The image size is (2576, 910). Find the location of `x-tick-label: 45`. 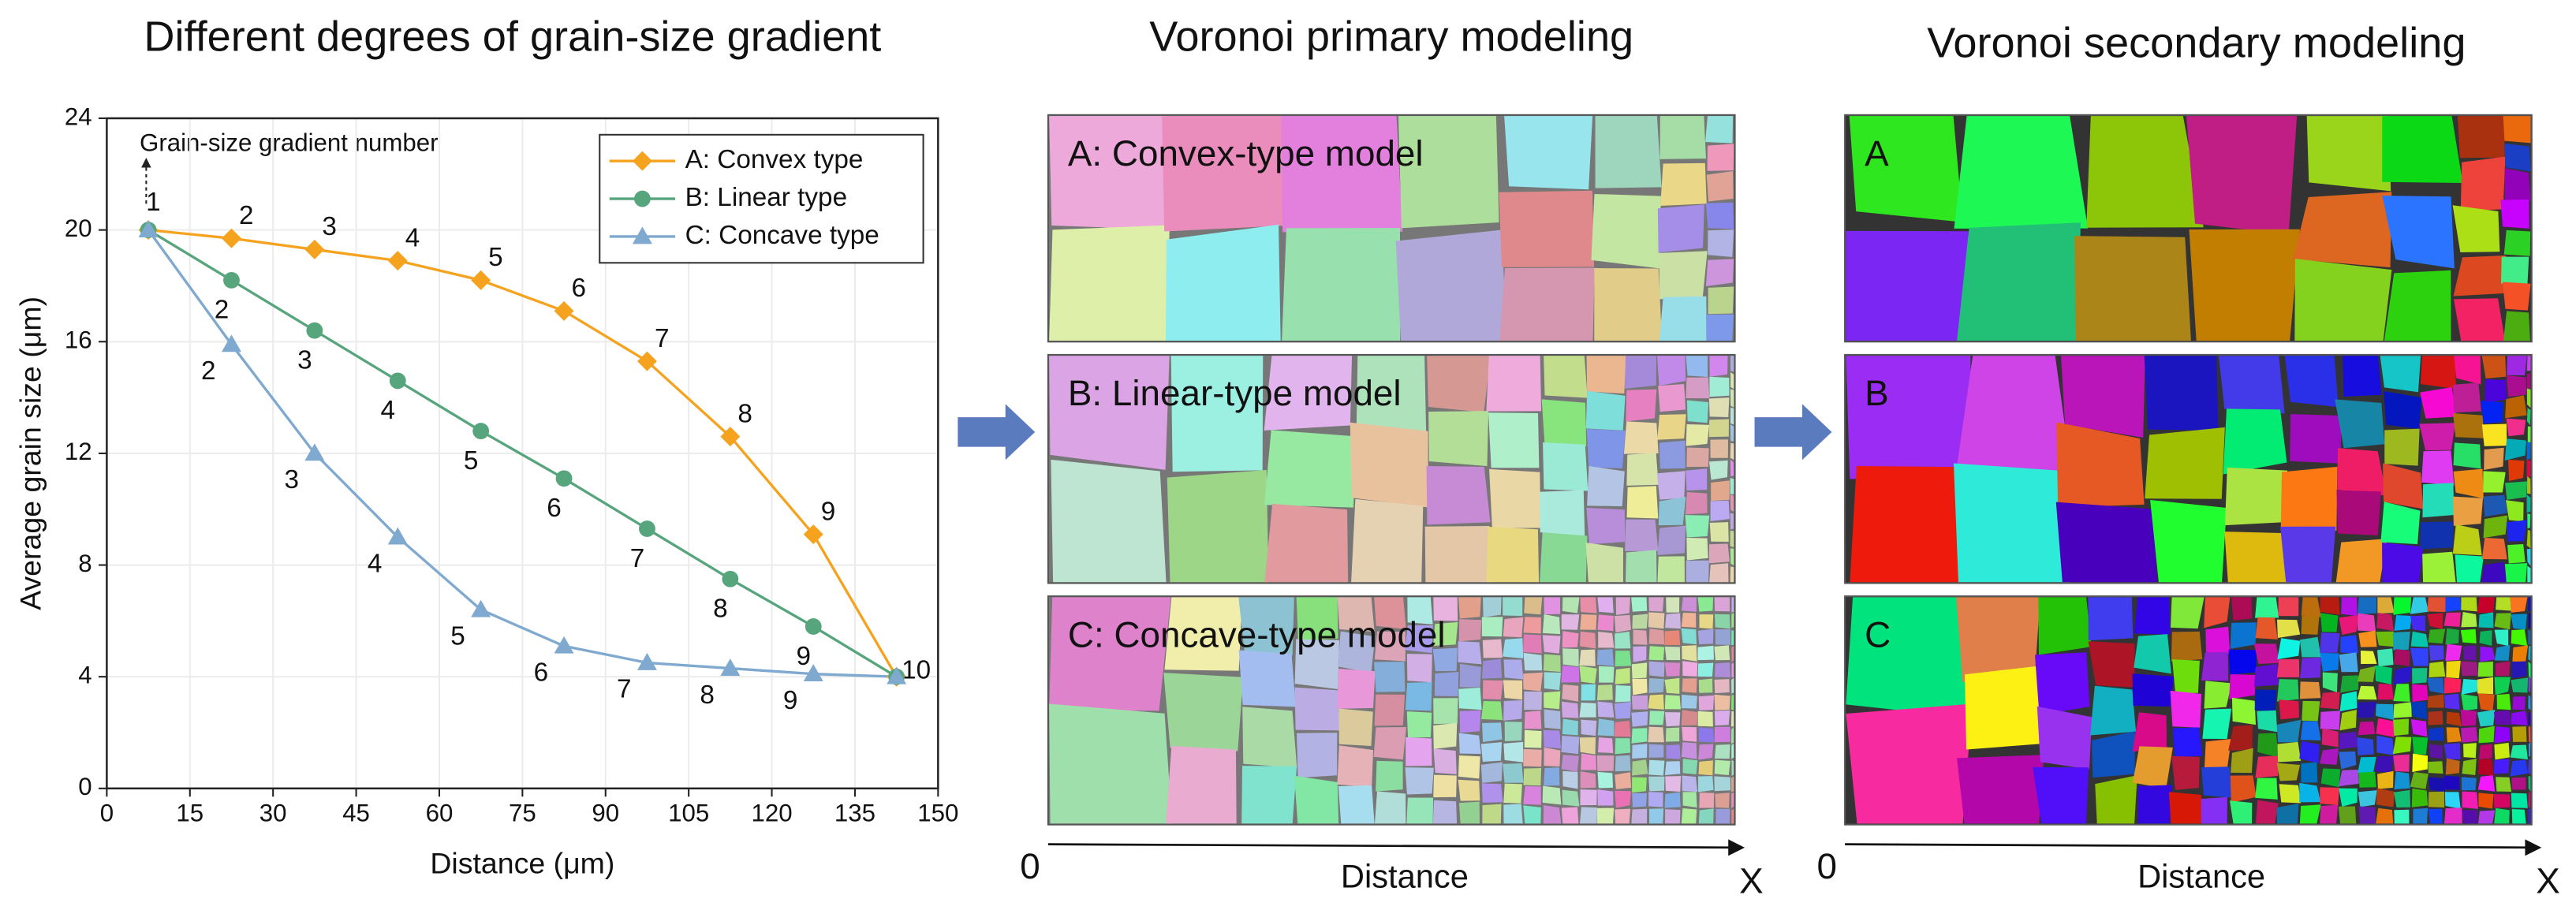

x-tick-label: 45 is located at coordinates (356, 812).